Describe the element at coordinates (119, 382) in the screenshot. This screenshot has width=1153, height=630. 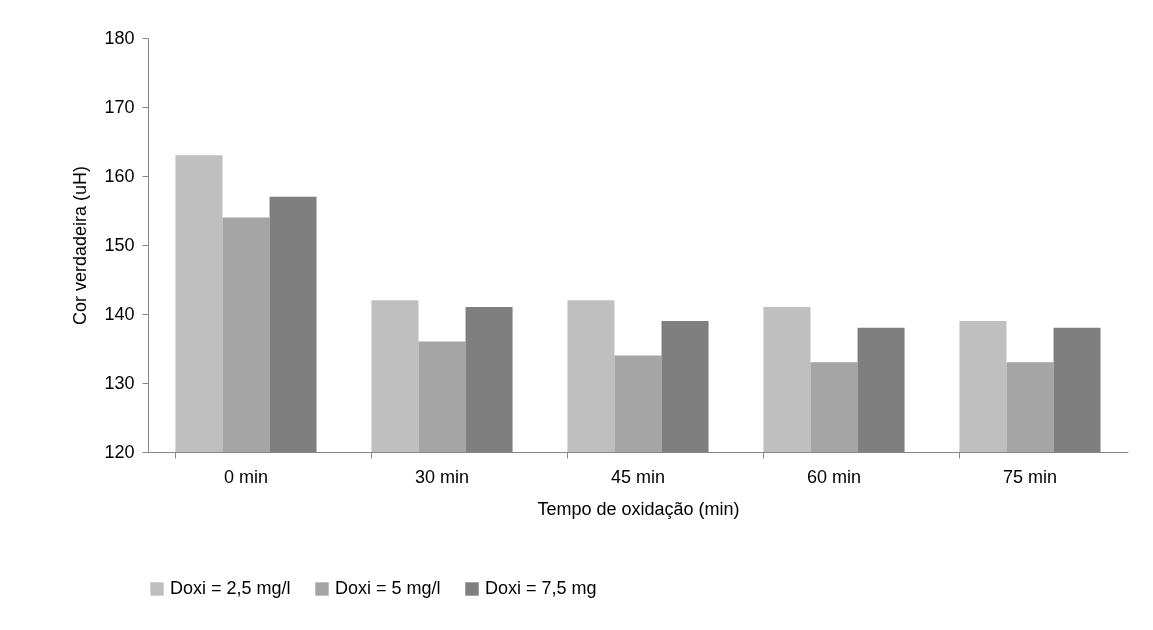
I see `y-tick-label: 130` at that location.